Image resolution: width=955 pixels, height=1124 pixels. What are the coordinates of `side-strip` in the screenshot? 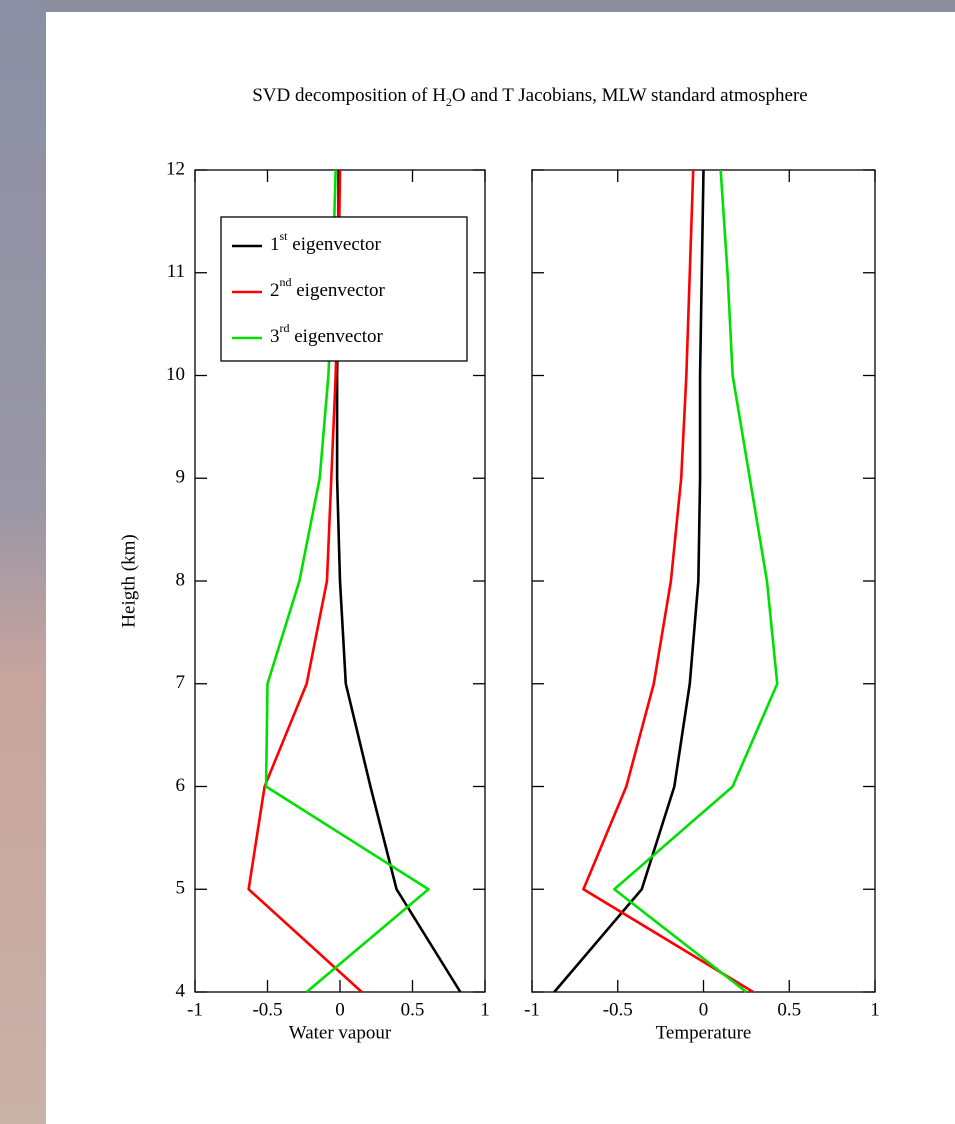 It's located at (23, 562).